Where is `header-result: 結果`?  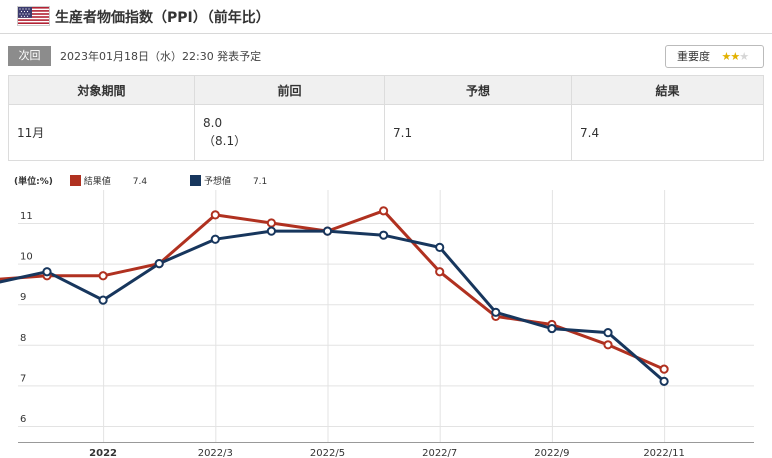
header-result: 結果 is located at coordinates (667, 90).